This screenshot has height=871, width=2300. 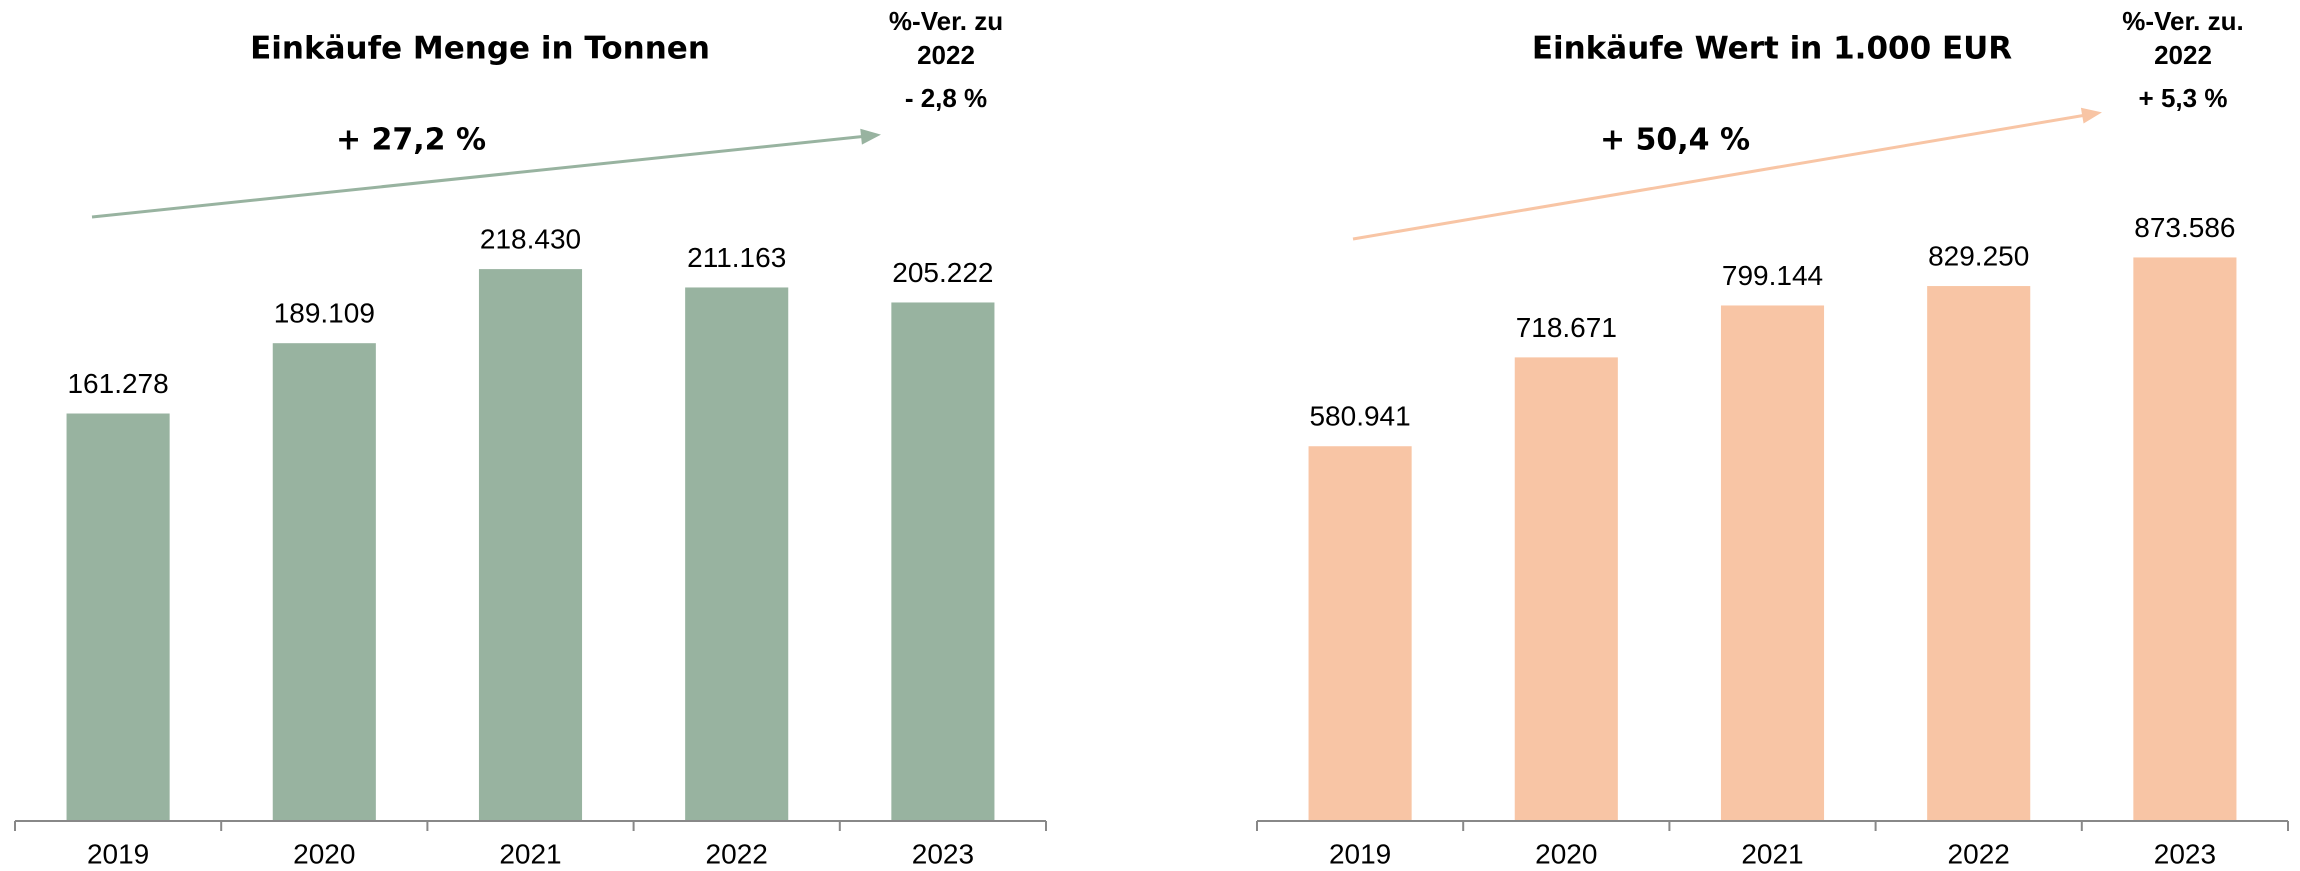 What do you see at coordinates (1978, 255) in the screenshot?
I see `value-label: 829.250` at bounding box center [1978, 255].